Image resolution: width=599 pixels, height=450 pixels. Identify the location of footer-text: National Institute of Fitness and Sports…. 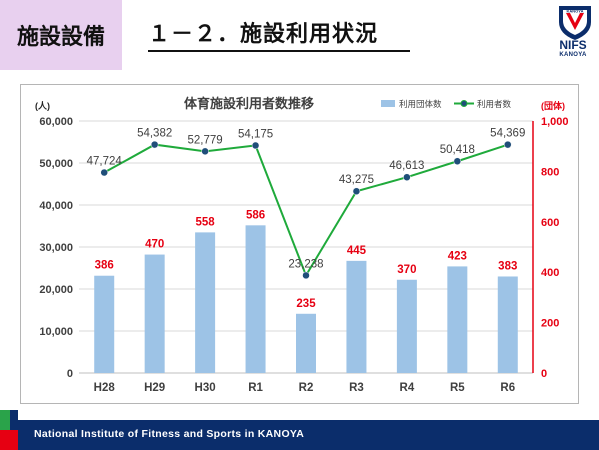
(169, 434).